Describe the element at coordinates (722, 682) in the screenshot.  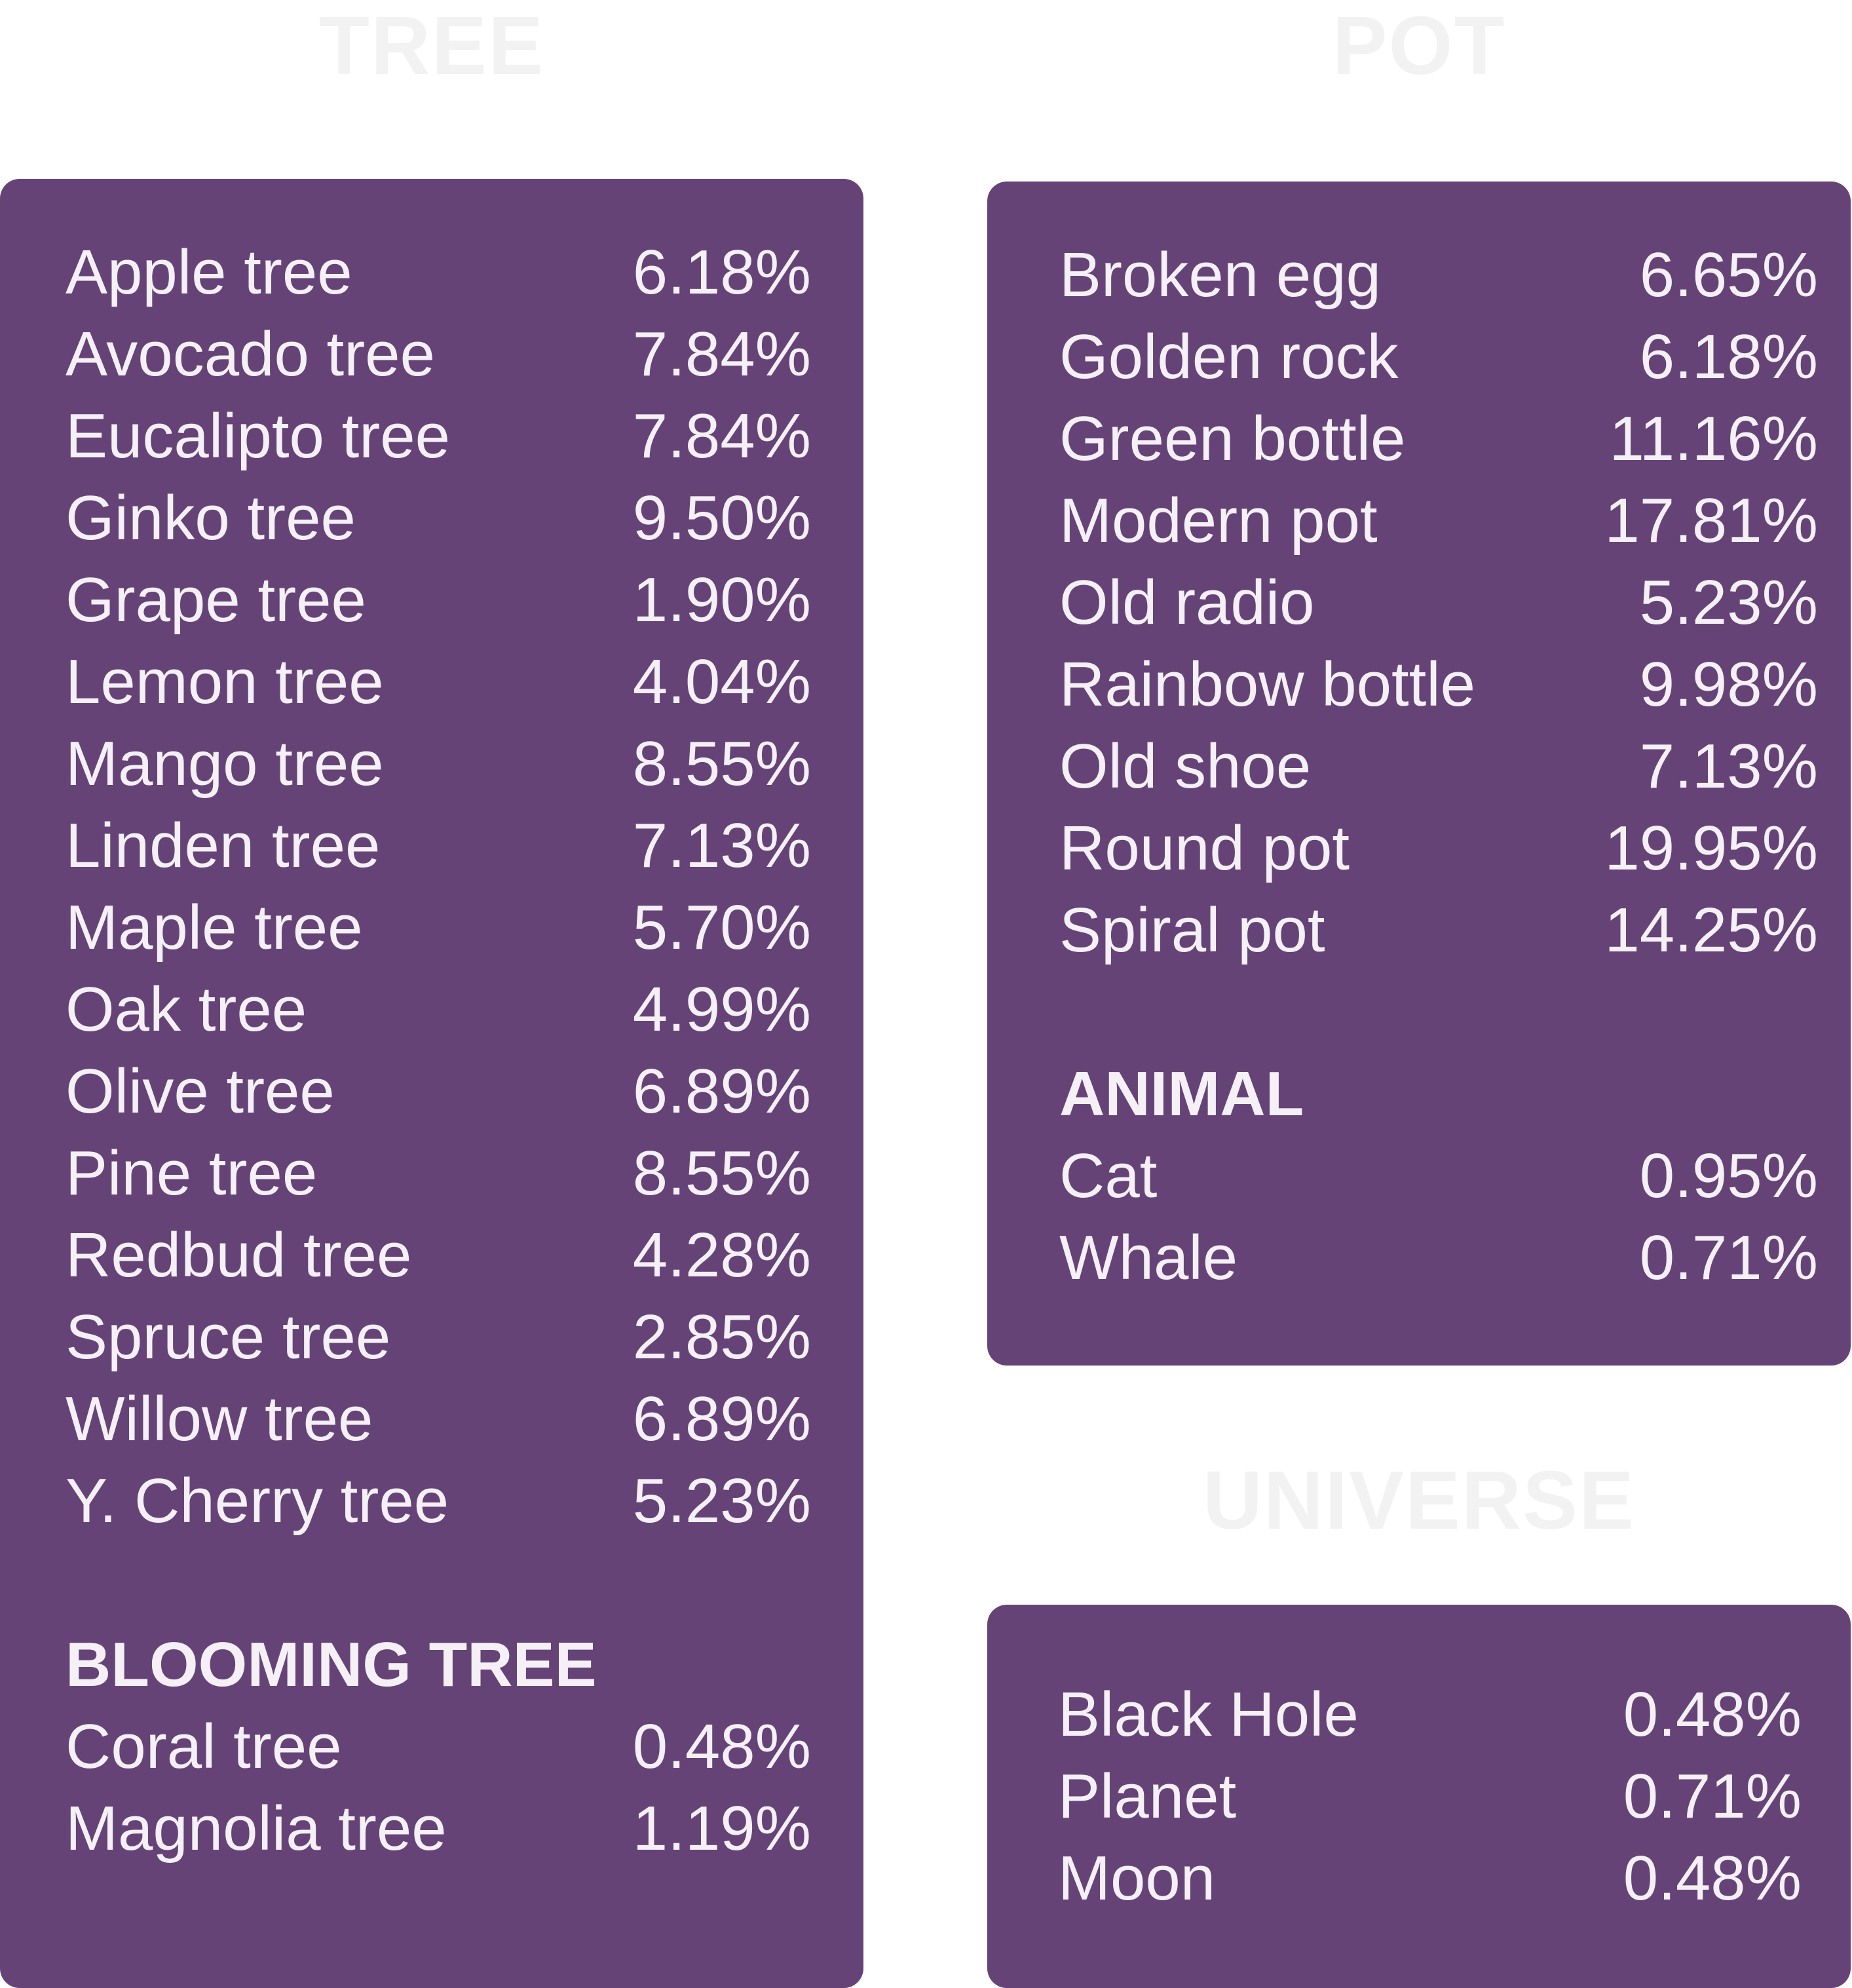
I see `item-percentage: 4.04%` at that location.